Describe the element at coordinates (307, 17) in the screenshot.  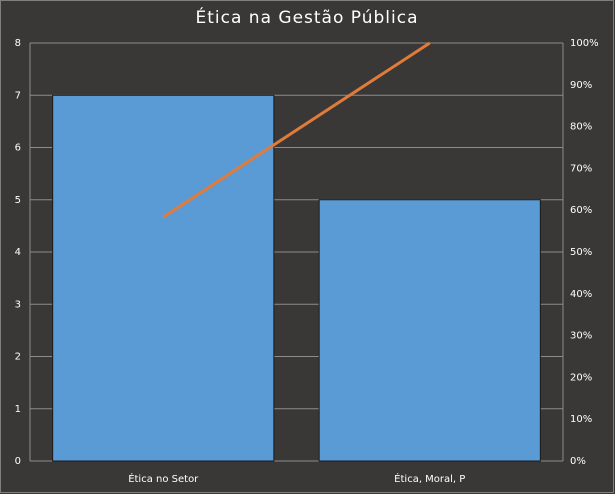
I see `chart-title: Ética na Gestão Pública` at that location.